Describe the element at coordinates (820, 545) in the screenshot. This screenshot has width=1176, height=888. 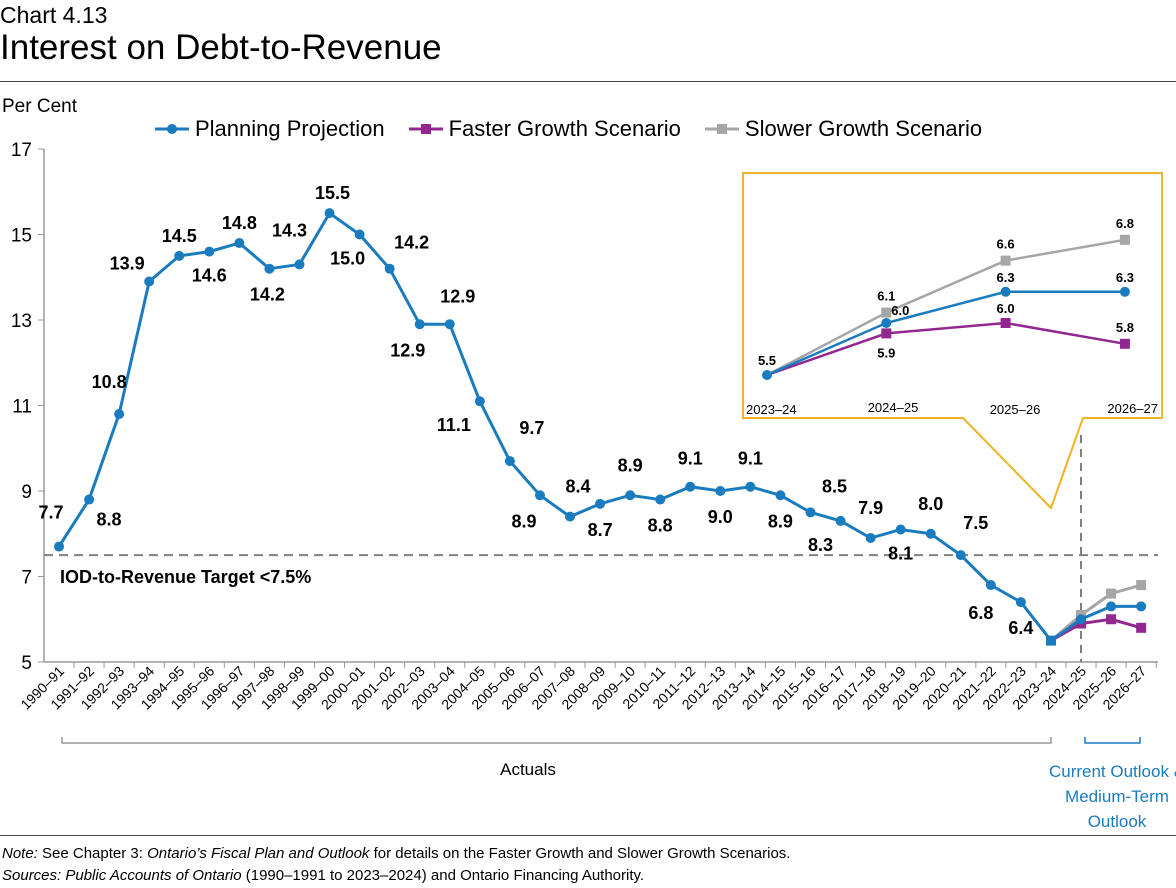
I see `data-label: 8.3` at that location.